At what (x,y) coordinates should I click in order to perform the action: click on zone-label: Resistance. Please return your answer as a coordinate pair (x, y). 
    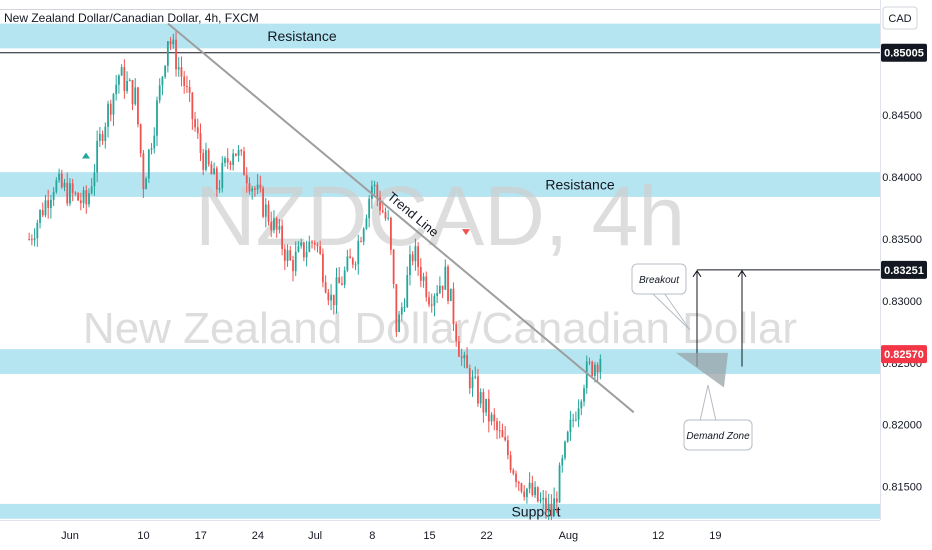
    Looking at the image, I should click on (301, 36).